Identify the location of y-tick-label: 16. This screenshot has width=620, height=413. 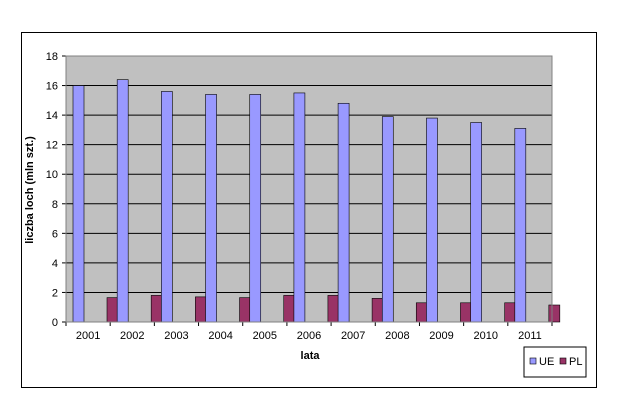
(52, 87).